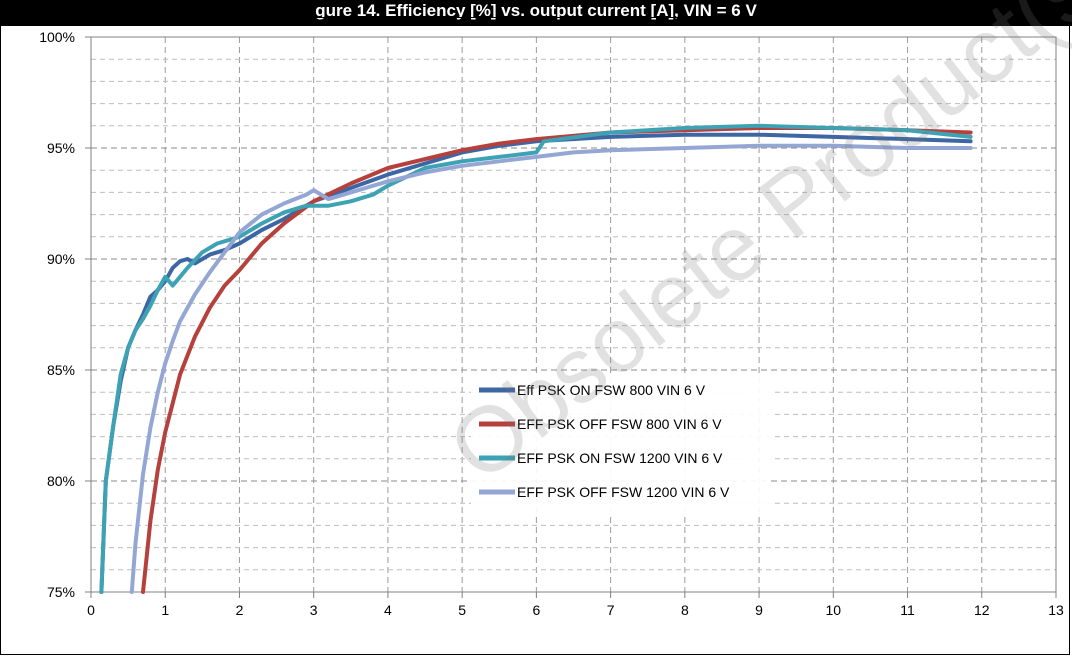 The height and width of the screenshot is (657, 1072). Describe the element at coordinates (611, 390) in the screenshot. I see `legend-label: Eff PSK ON FSW 800 VIN 6 V` at that location.